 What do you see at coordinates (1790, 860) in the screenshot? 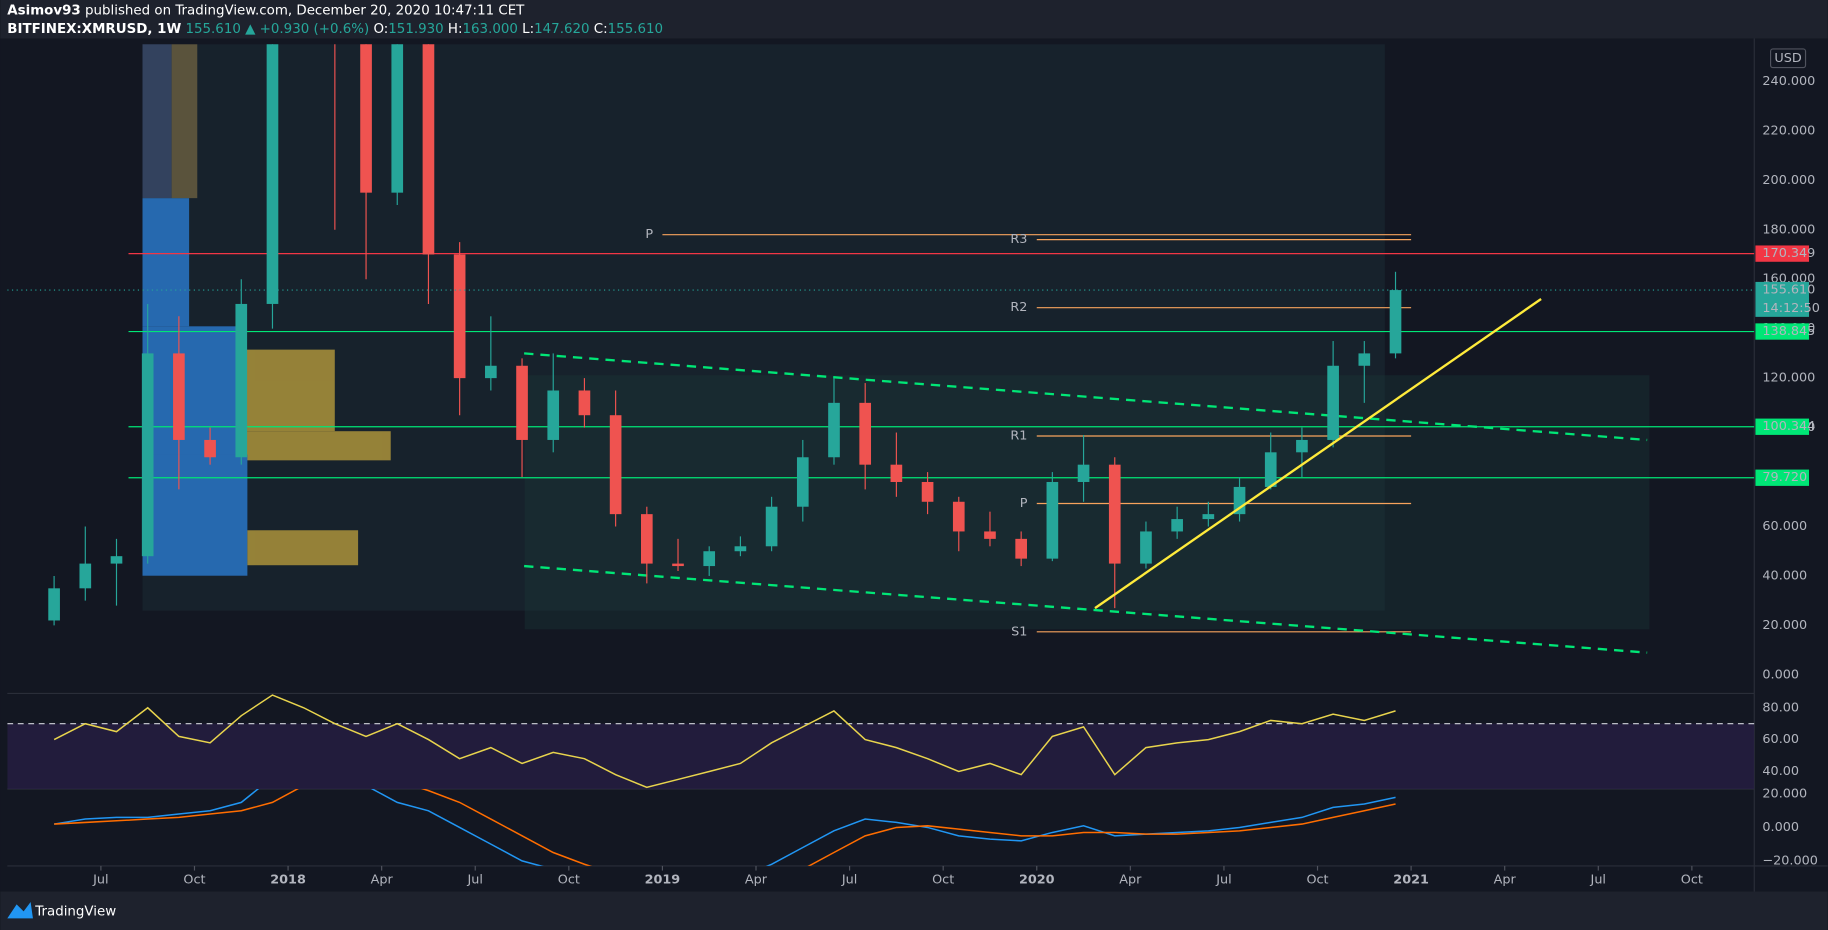
I see `y-tick-label: −20.000` at bounding box center [1790, 860].